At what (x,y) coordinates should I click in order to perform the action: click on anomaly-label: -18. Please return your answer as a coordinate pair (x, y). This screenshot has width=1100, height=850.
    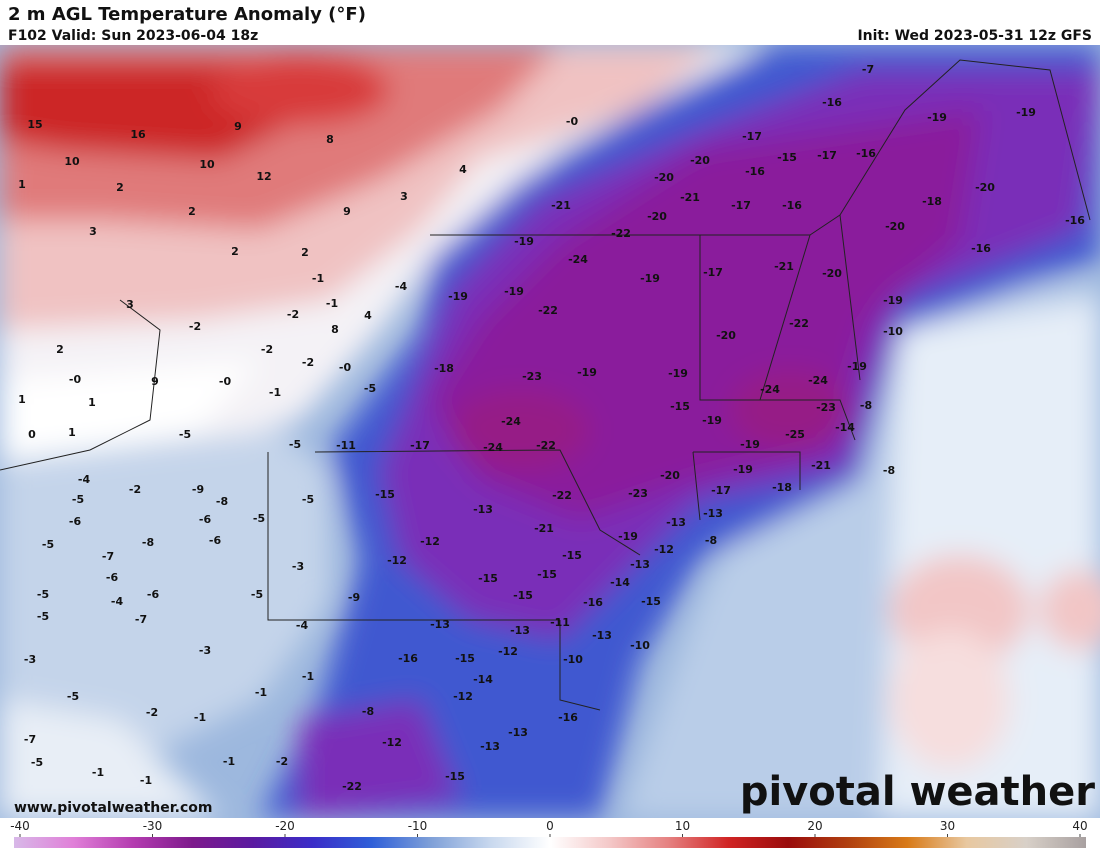
    Looking at the image, I should click on (932, 201).